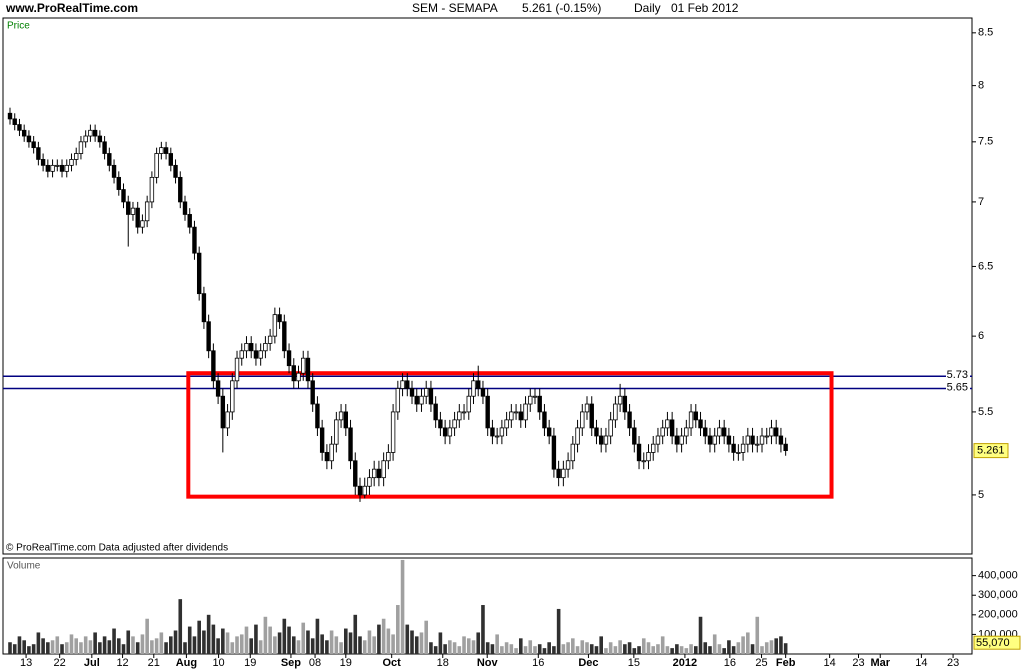 This screenshot has height=671, width=1024. Describe the element at coordinates (315, 663) in the screenshot. I see `x-tick-label: 08` at that location.